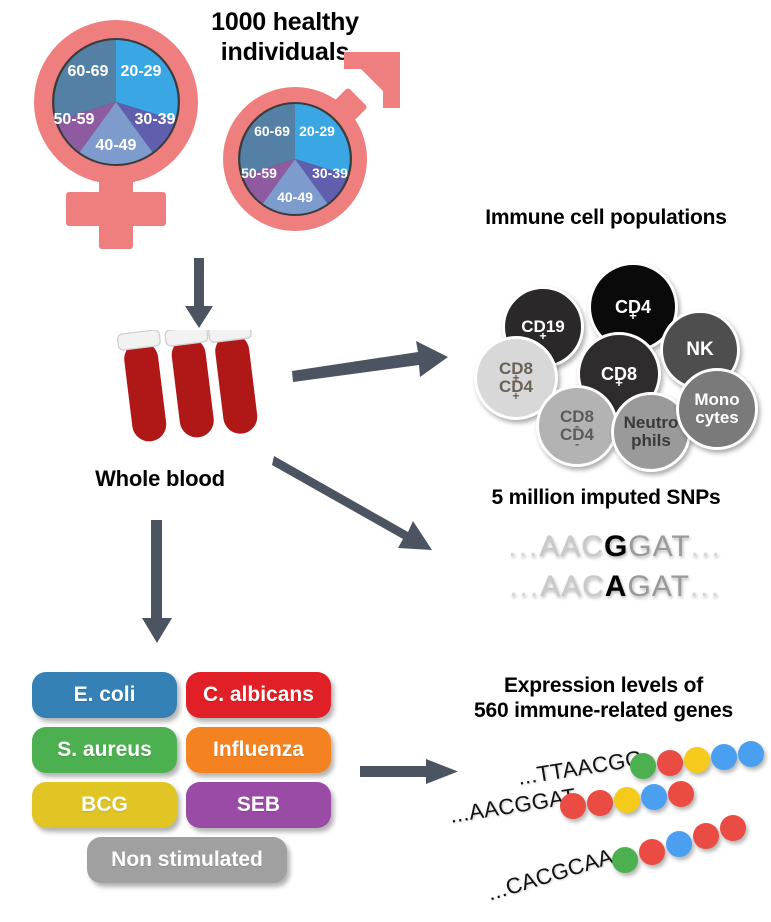 The width and height of the screenshot is (771, 922). I want to click on expression-strand: ...AACGGAT, so click(605, 822).